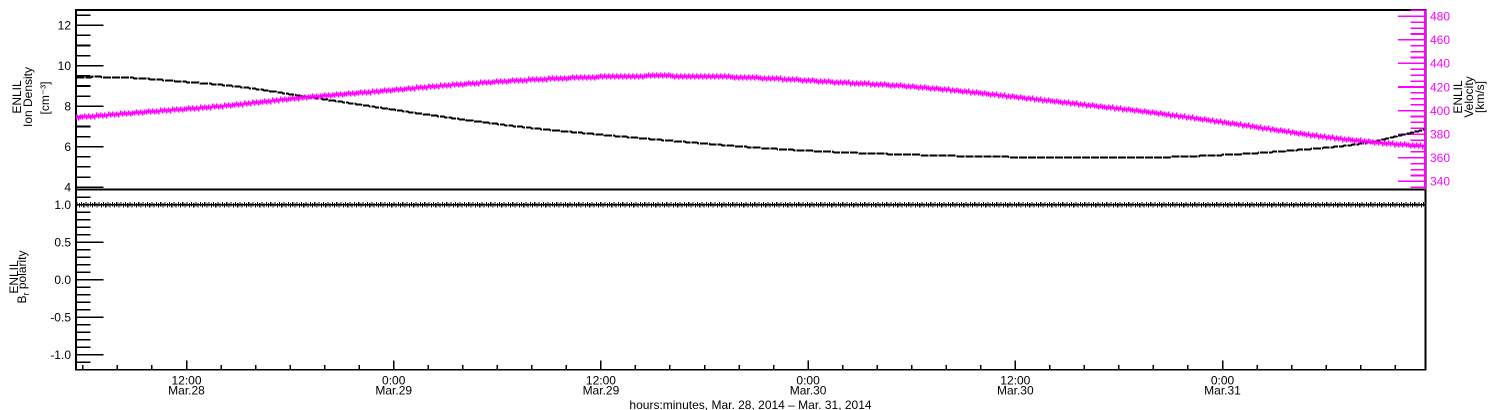  I want to click on velocity-tick-label: 340, so click(1440, 182).